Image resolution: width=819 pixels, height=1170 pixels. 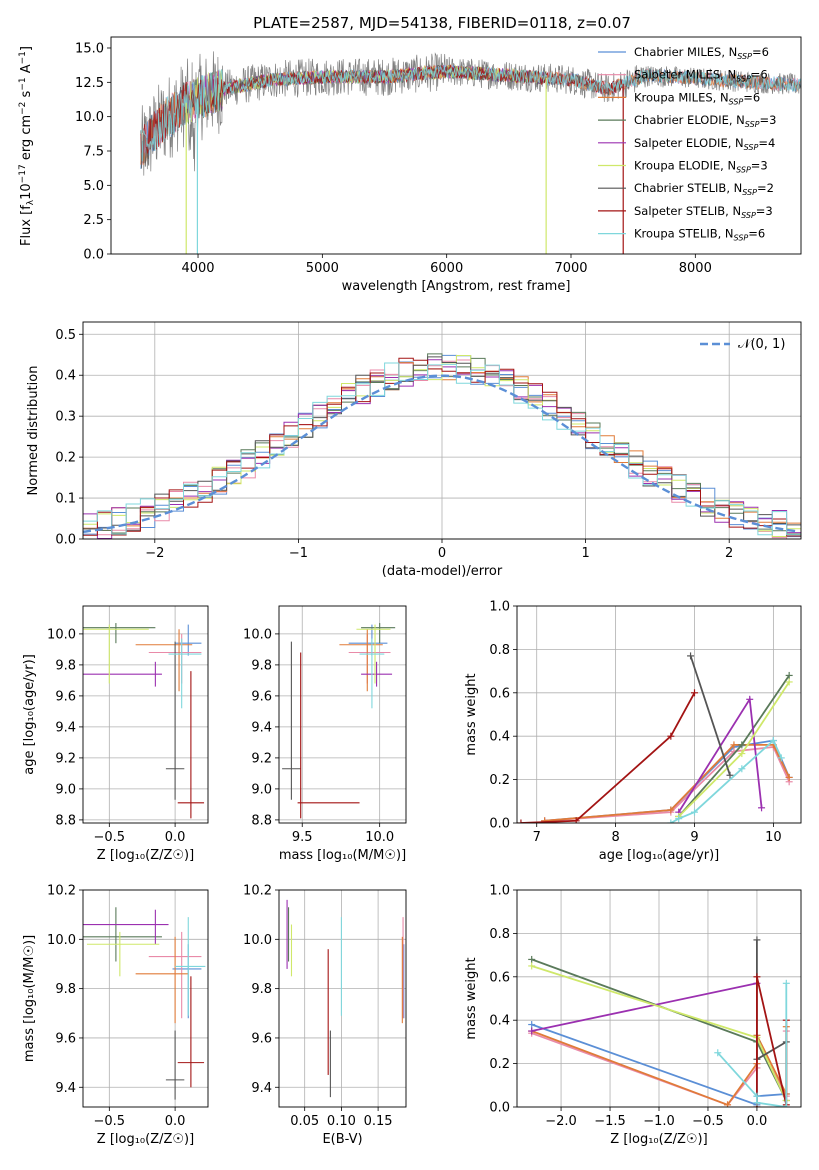 I want to click on y-axis-label-part: erg cm, so click(x=26, y=139).